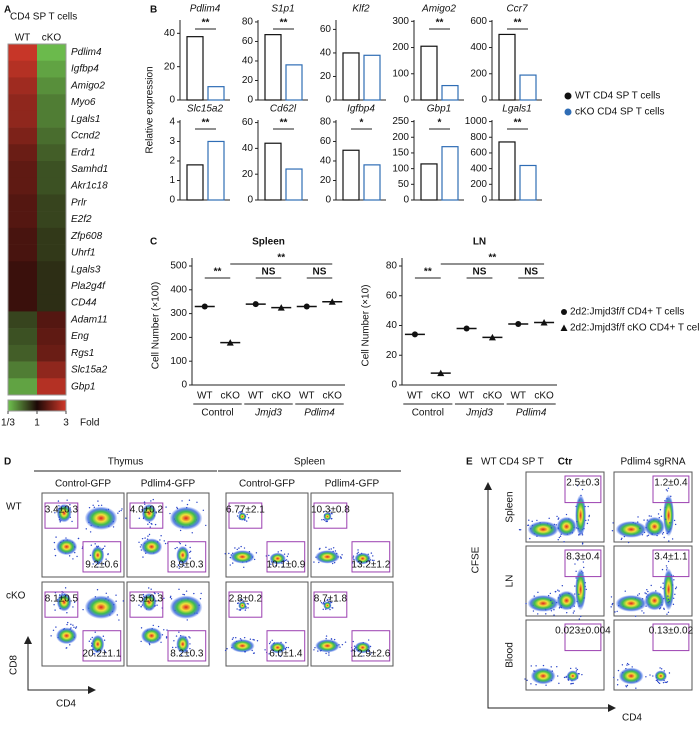 The image size is (700, 733). Describe the element at coordinates (178, 361) in the screenshot. I see `y-tick-label: 100` at that location.